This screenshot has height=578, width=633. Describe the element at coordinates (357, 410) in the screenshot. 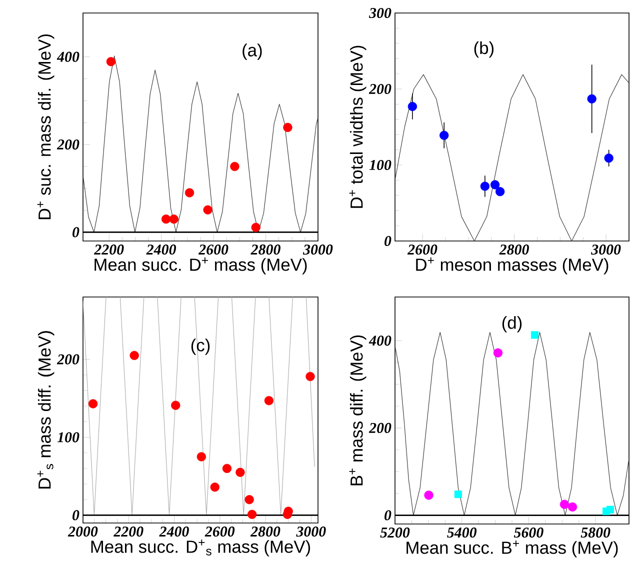

I see `y-axis-title: B$^{+}$ mass diff. (MeV)` at that location.